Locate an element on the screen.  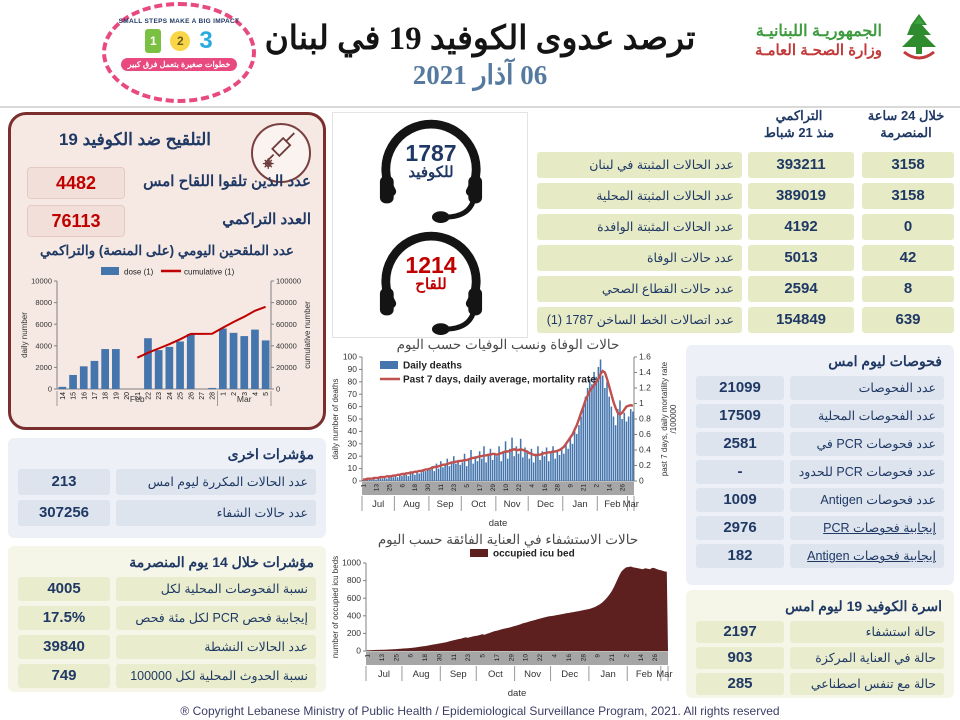
test-label-link: إيجابية فحوصات Antigen is located at coordinates (867, 556).